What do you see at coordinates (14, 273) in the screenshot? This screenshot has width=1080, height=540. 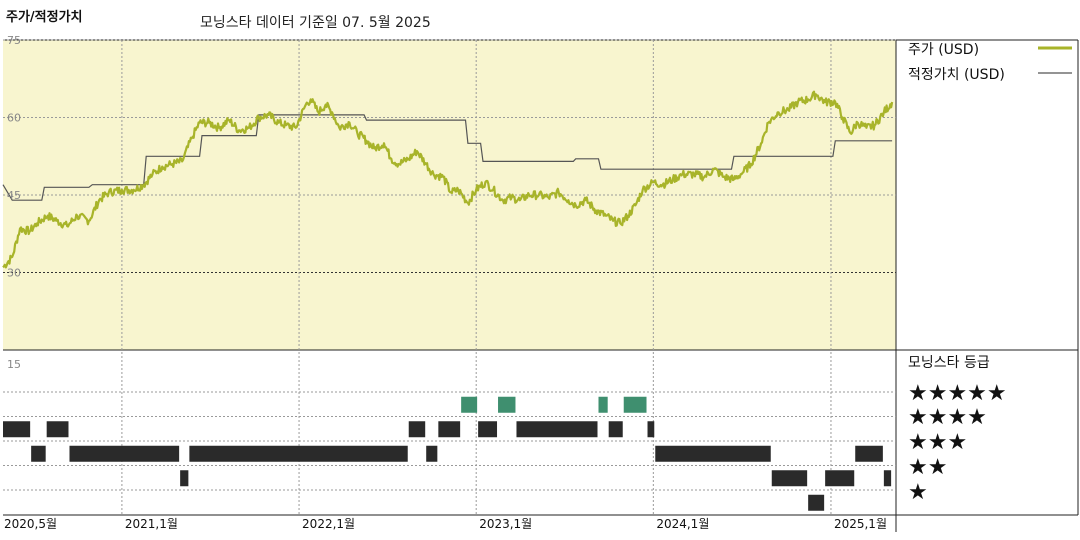 I see `y-tick-label: 30` at bounding box center [14, 273].